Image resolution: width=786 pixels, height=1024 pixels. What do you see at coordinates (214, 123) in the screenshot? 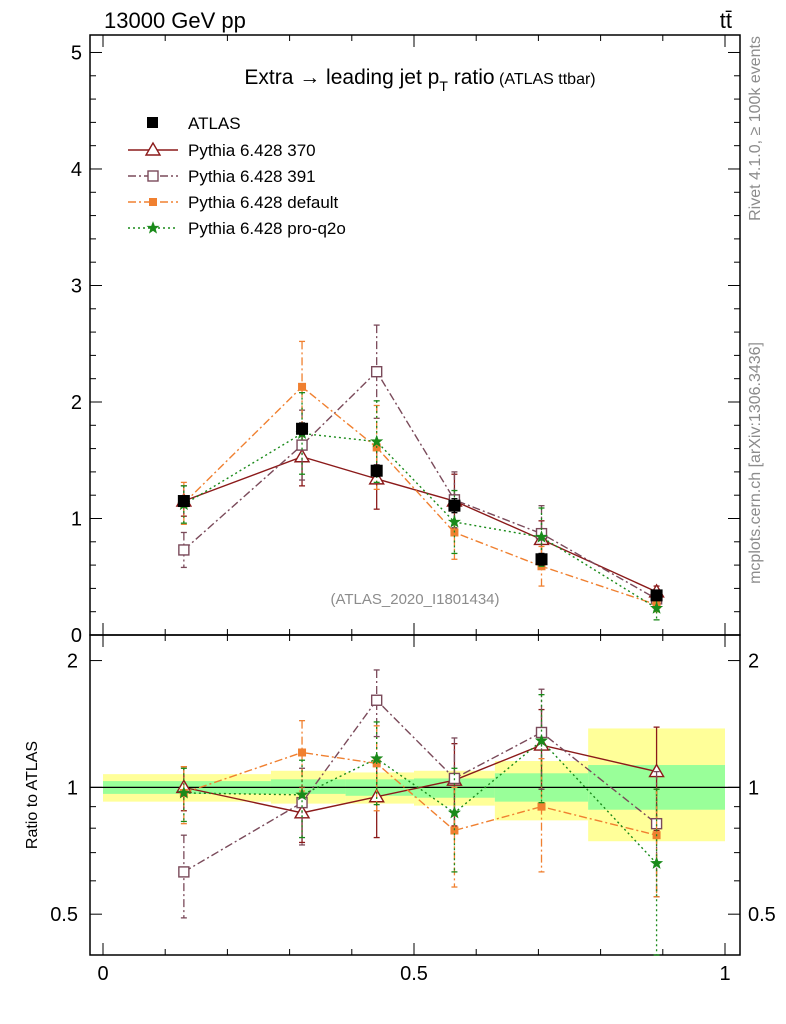
I see `legend-label-atlas: ATLAS` at bounding box center [214, 123].